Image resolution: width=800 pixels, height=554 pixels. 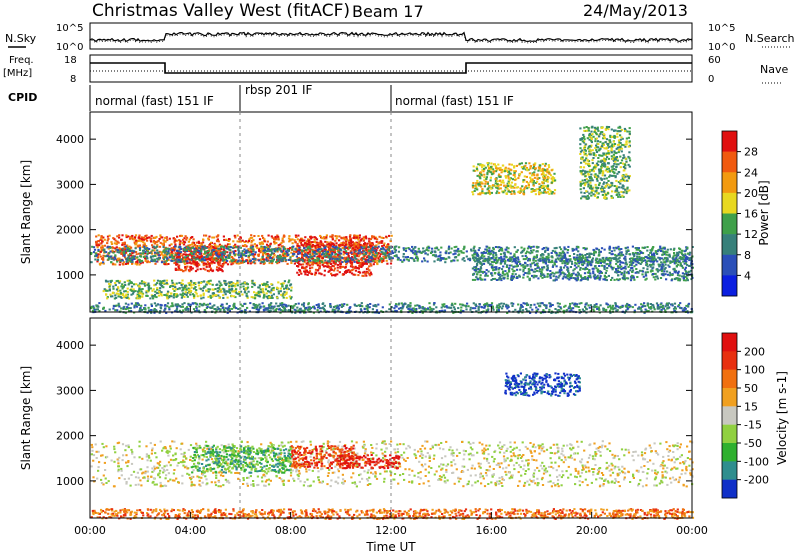 What do you see at coordinates (491, 530) in the screenshot?
I see `x-tick-label: 16:00` at bounding box center [491, 530].